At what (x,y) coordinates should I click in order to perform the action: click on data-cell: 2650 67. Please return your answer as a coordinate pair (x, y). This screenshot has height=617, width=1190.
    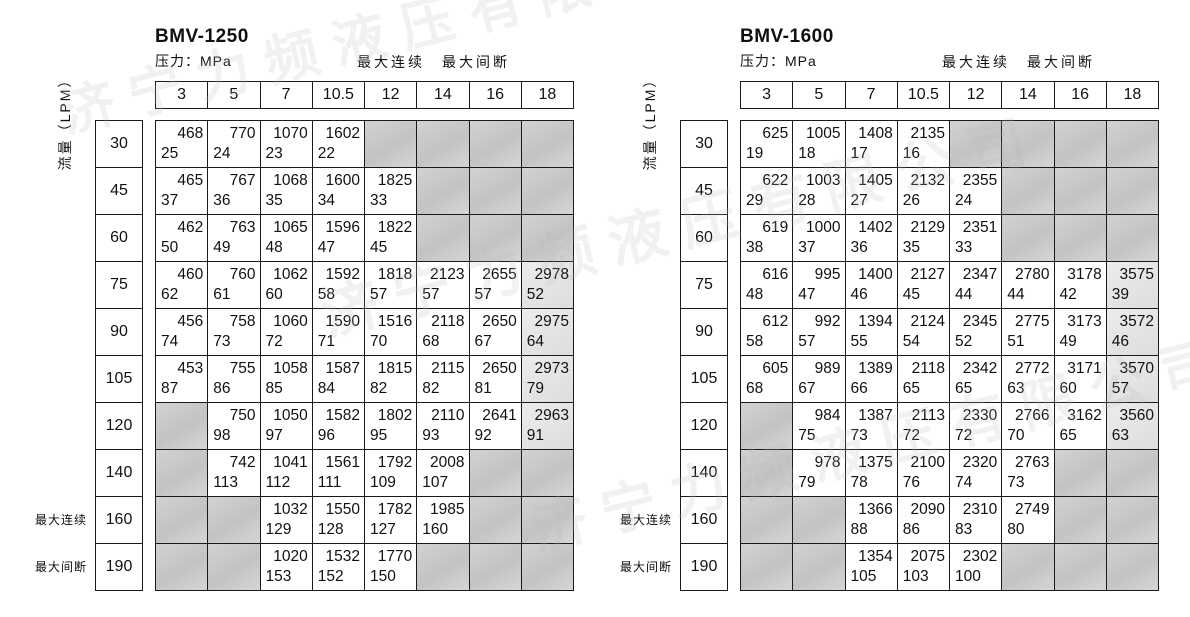
    Looking at the image, I should click on (495, 332).